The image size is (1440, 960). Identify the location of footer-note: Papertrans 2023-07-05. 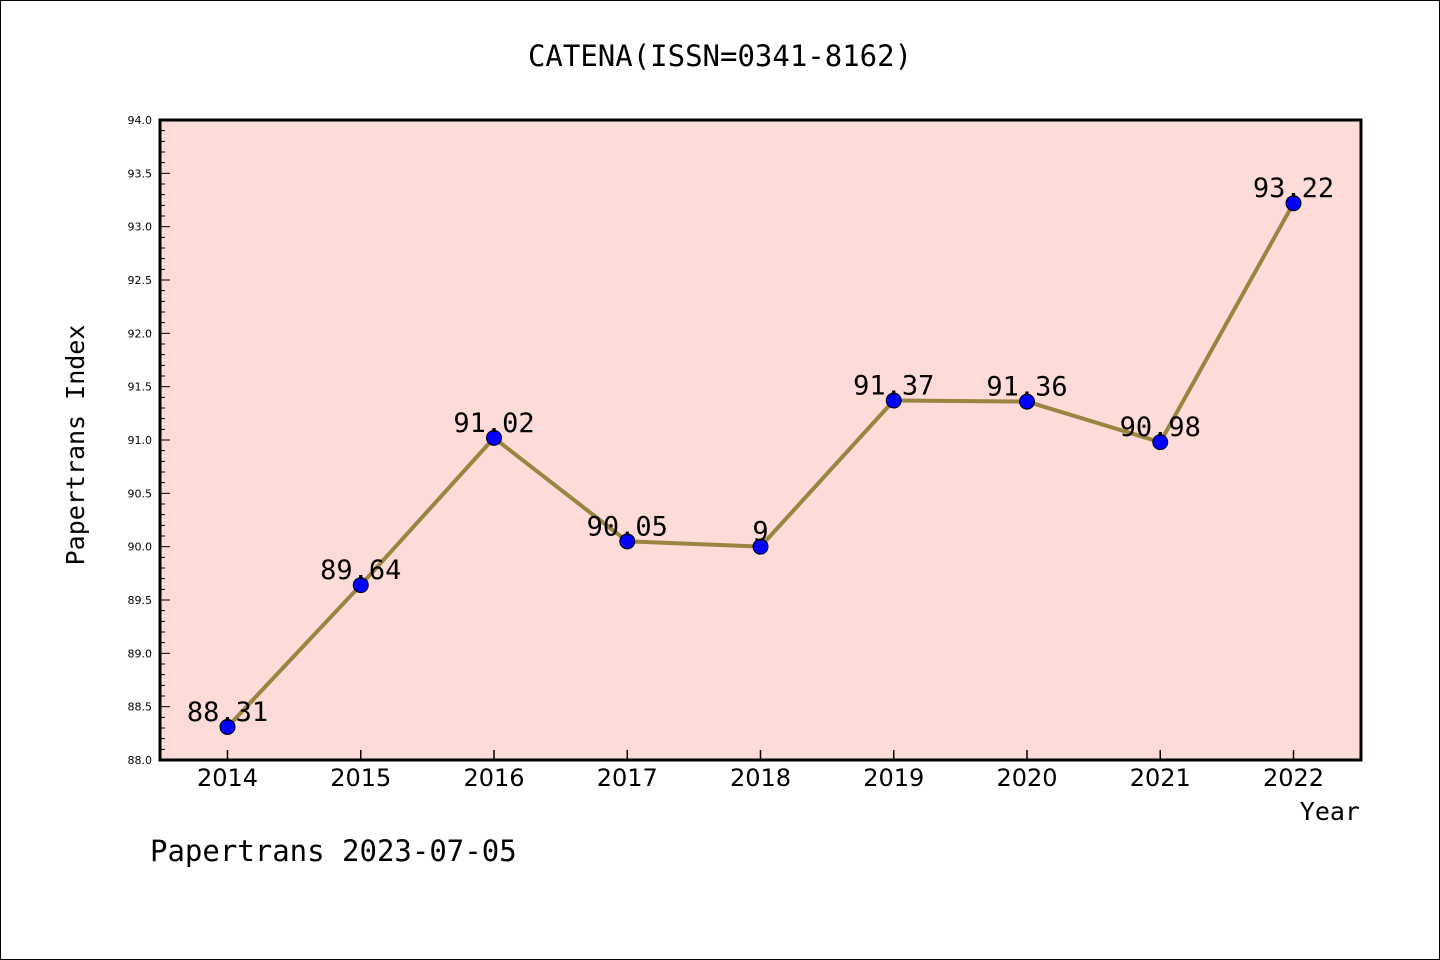
(333, 851).